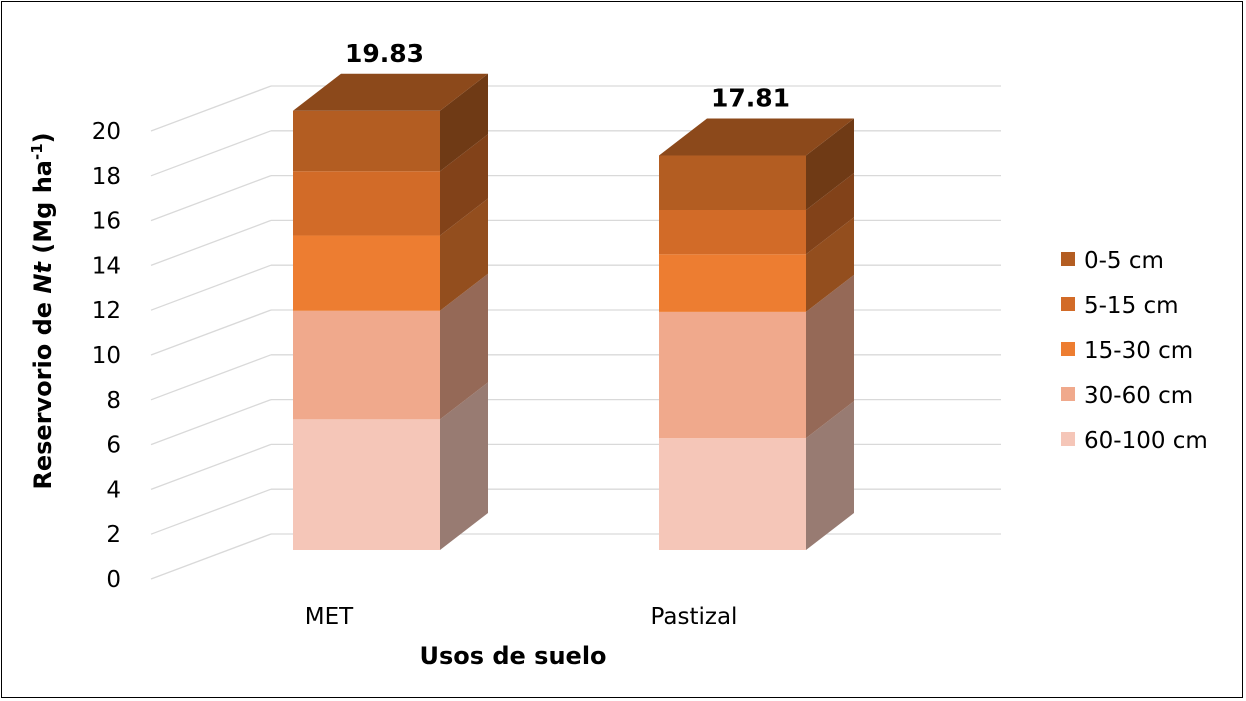 The height and width of the screenshot is (701, 1246). I want to click on legend-label: 0-5 cm, so click(1124, 261).